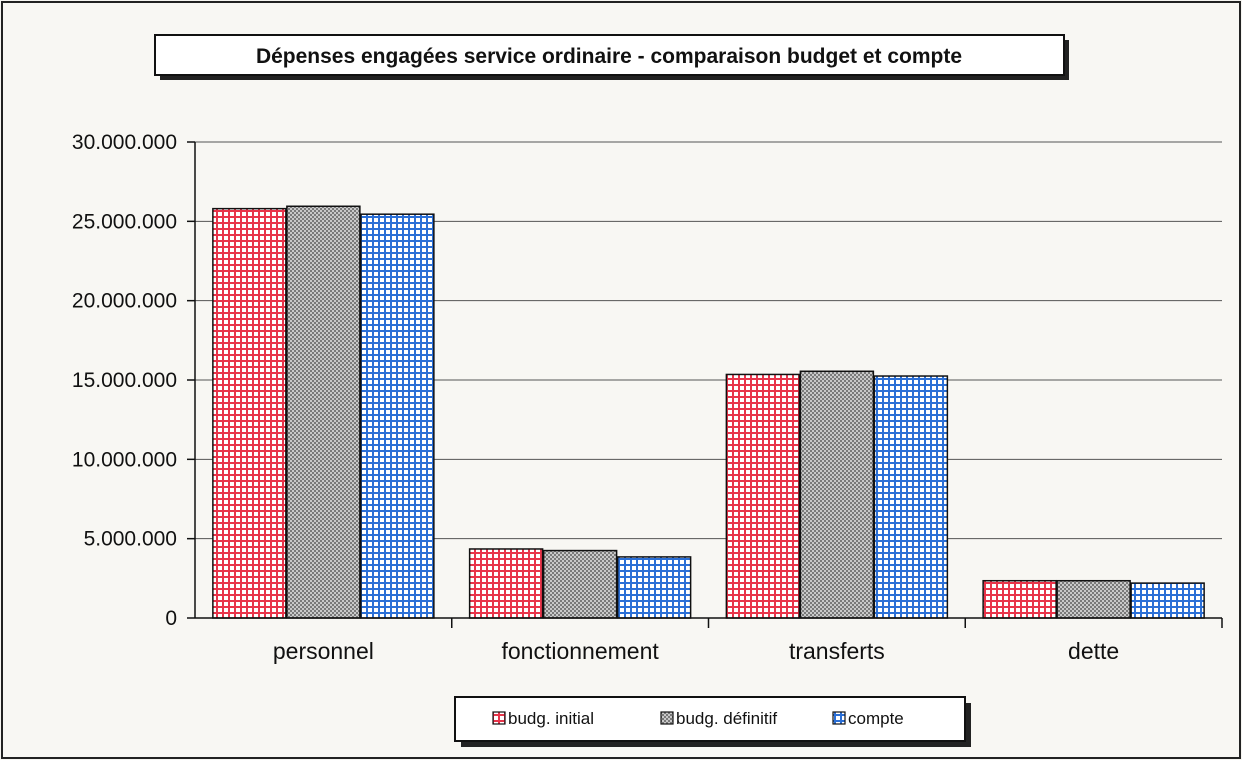  Describe the element at coordinates (249, 413) in the screenshot. I see `bar-budg-initial-personnel` at that location.